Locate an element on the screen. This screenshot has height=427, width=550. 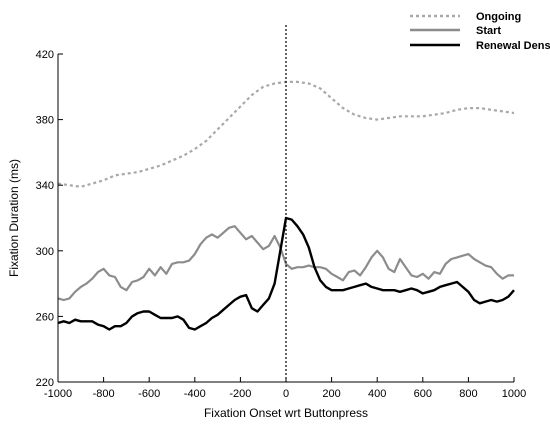
x-tick-label: -400 is located at coordinates (195, 394).